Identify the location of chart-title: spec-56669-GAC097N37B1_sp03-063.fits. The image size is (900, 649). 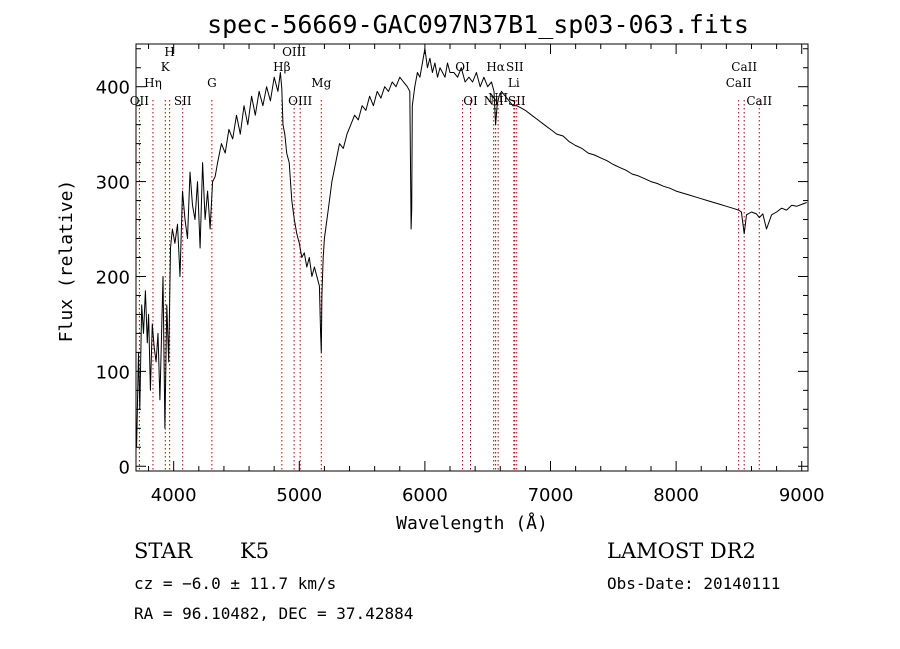
(478, 24).